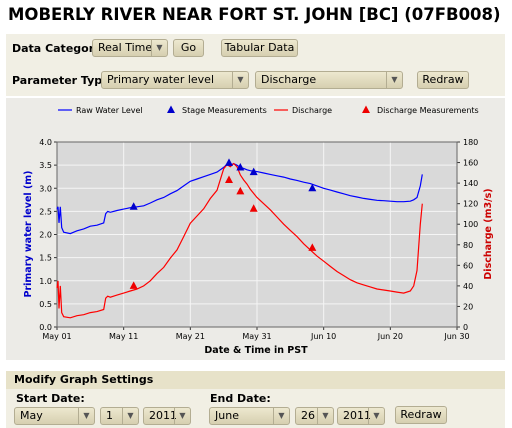 This screenshot has width=512, height=428. I want to click on start-year-value: 2011, so click(163, 415).